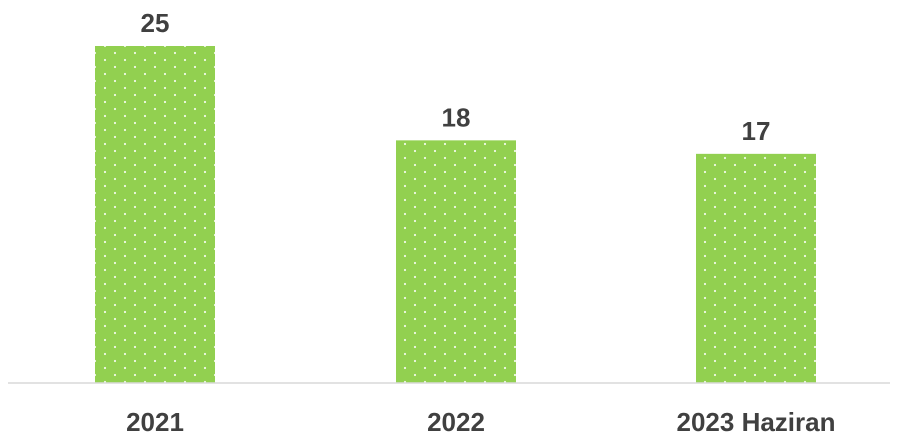 The width and height of the screenshot is (898, 441). What do you see at coordinates (155, 214) in the screenshot?
I see `bar-2021` at bounding box center [155, 214].